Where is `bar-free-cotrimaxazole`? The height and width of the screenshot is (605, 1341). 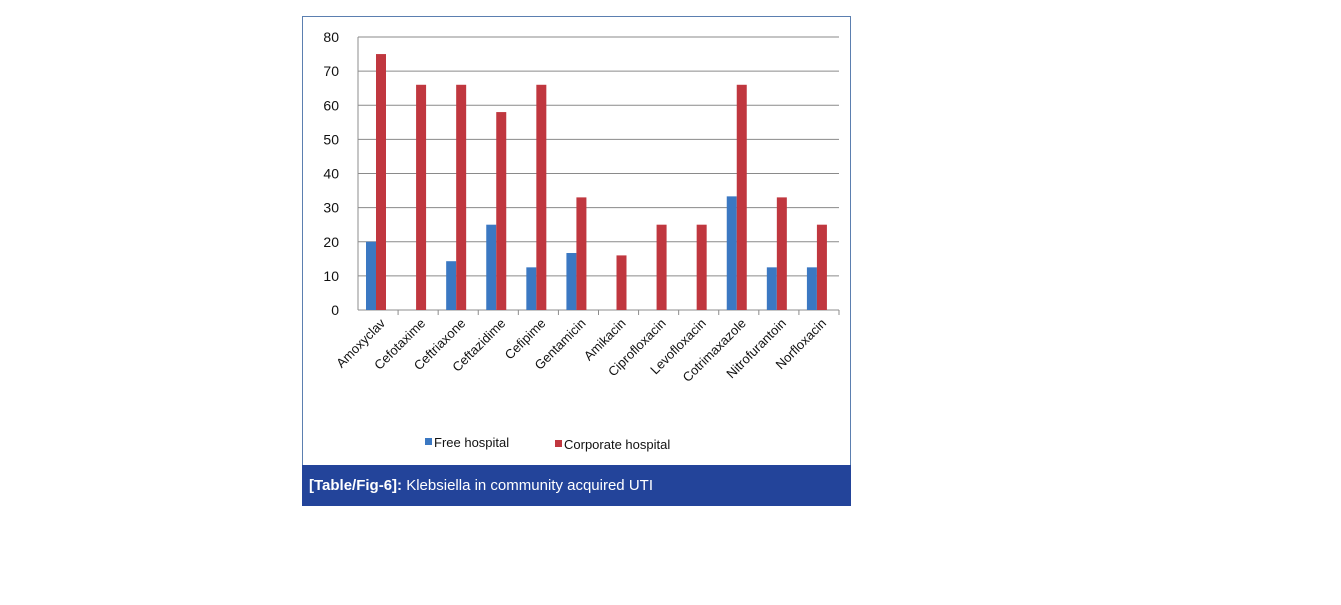
bar-free-cotrimaxazole is located at coordinates (731, 253).